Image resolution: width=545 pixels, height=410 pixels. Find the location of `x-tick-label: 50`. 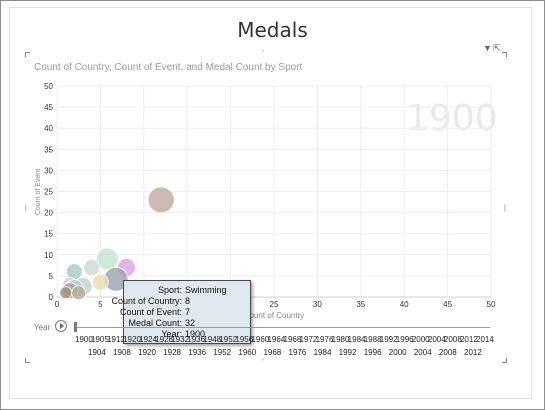

x-tick-label: 50 is located at coordinates (491, 304).